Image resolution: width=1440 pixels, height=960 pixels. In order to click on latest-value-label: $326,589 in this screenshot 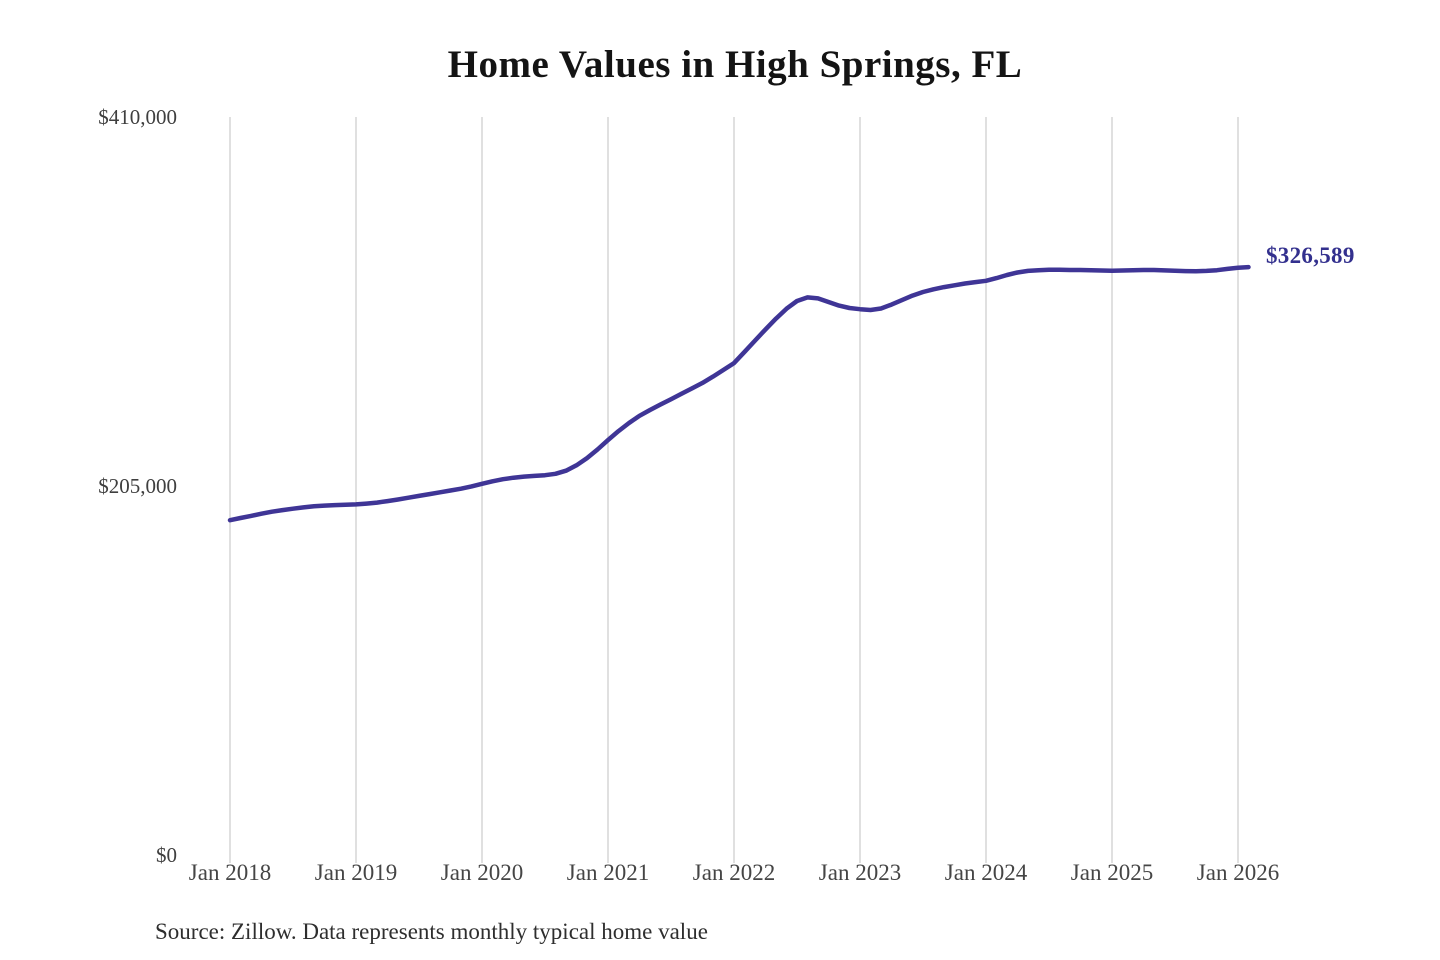, I will do `click(1310, 255)`.